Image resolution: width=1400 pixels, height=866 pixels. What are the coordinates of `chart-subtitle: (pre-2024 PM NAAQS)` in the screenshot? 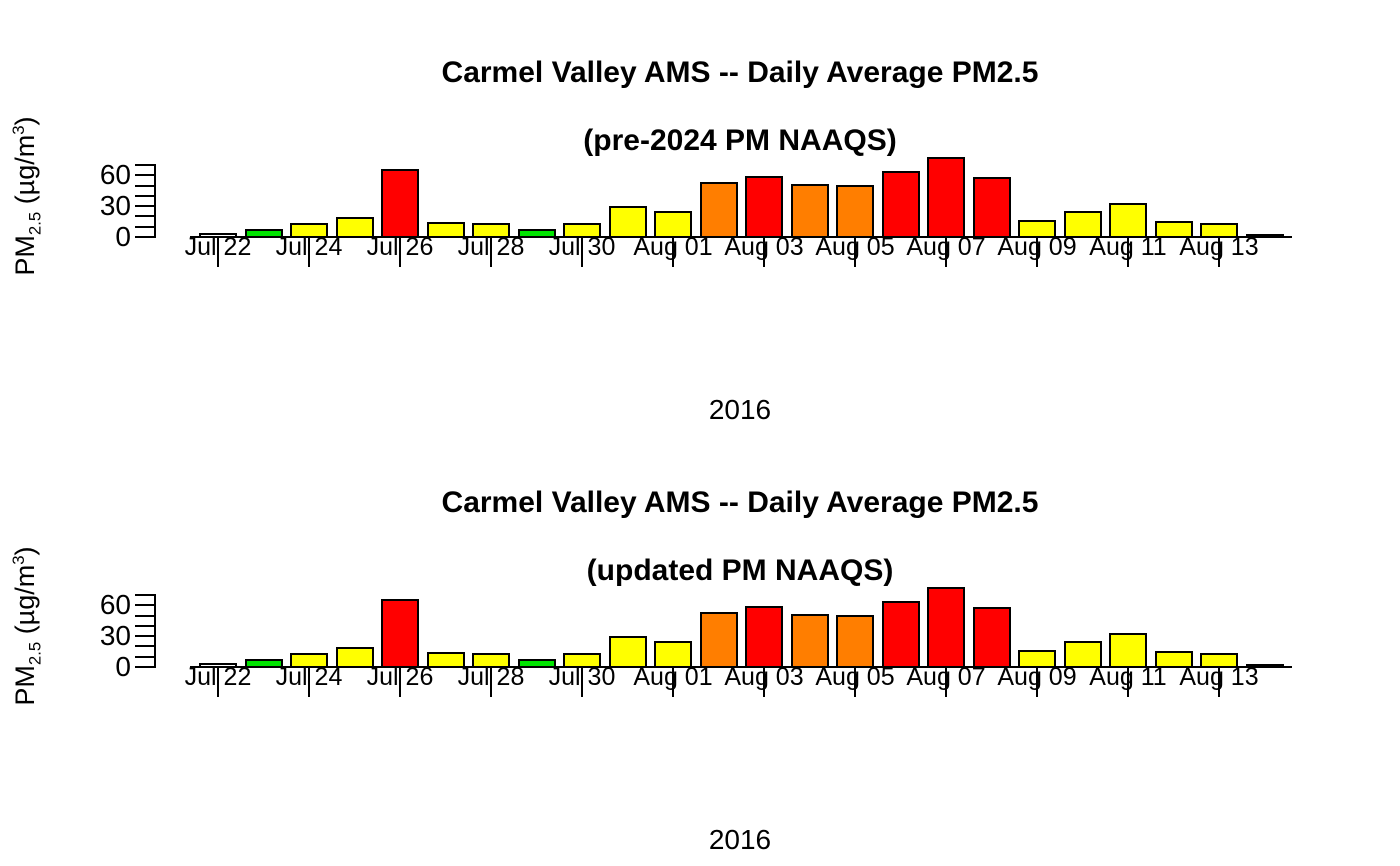 It's located at (740, 140).